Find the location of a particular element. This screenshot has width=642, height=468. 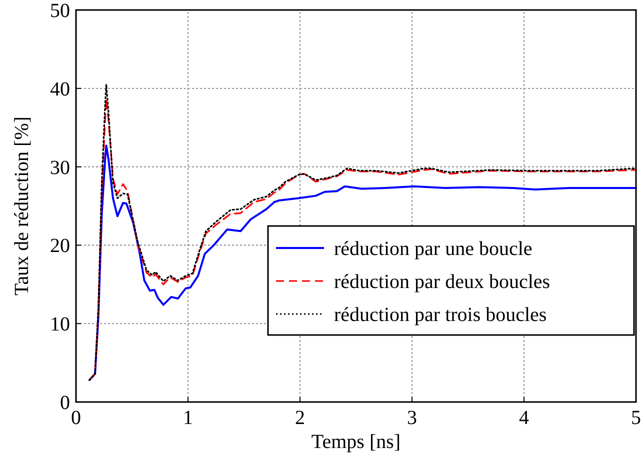

y-tick-label: 30 is located at coordinates (60, 167).